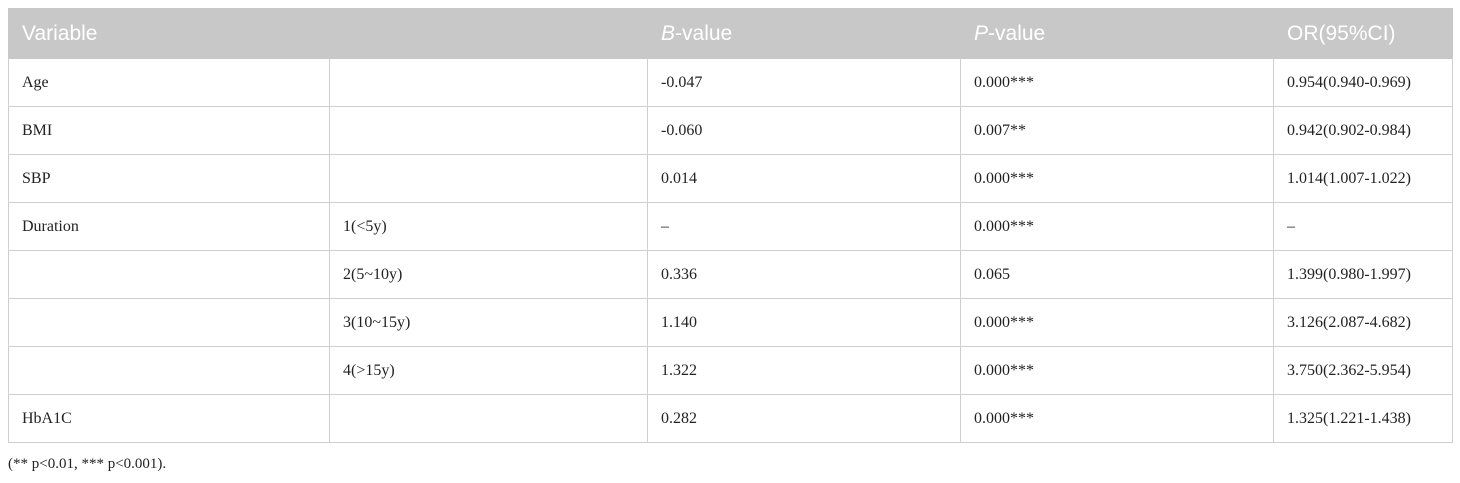 The image size is (1460, 483). I want to click on table-row: 4(>15y) 1.322 0.000*** 3.750(2.362-5.954), so click(730, 370).